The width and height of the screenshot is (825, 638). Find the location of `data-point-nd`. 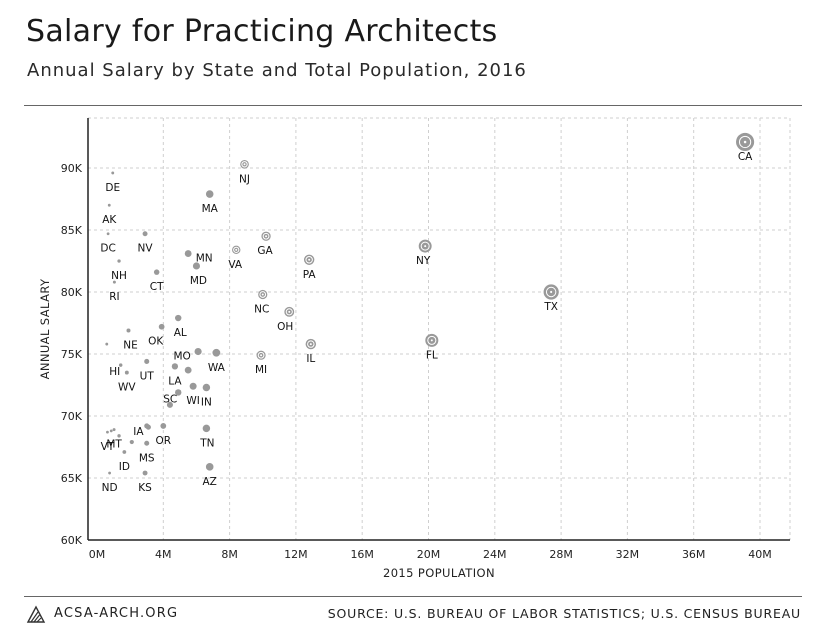

data-point-nd is located at coordinates (109, 473).